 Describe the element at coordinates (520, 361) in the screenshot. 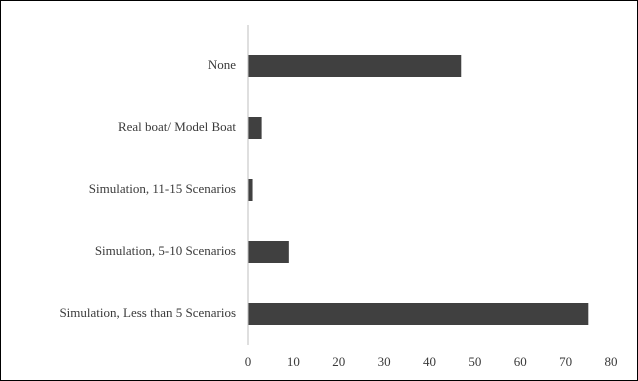

I see `x-tick-label: 60` at that location.